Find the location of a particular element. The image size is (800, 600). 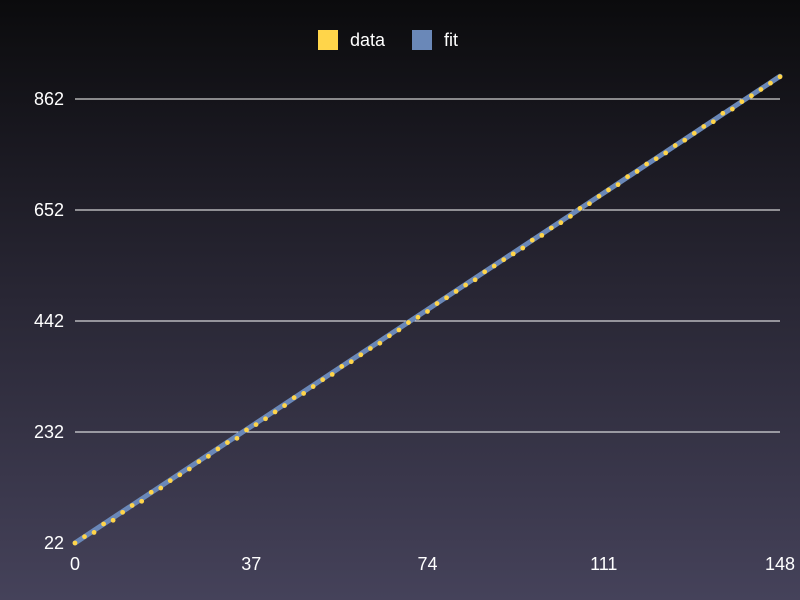

y-tick-label: 22 is located at coordinates (54, 543).